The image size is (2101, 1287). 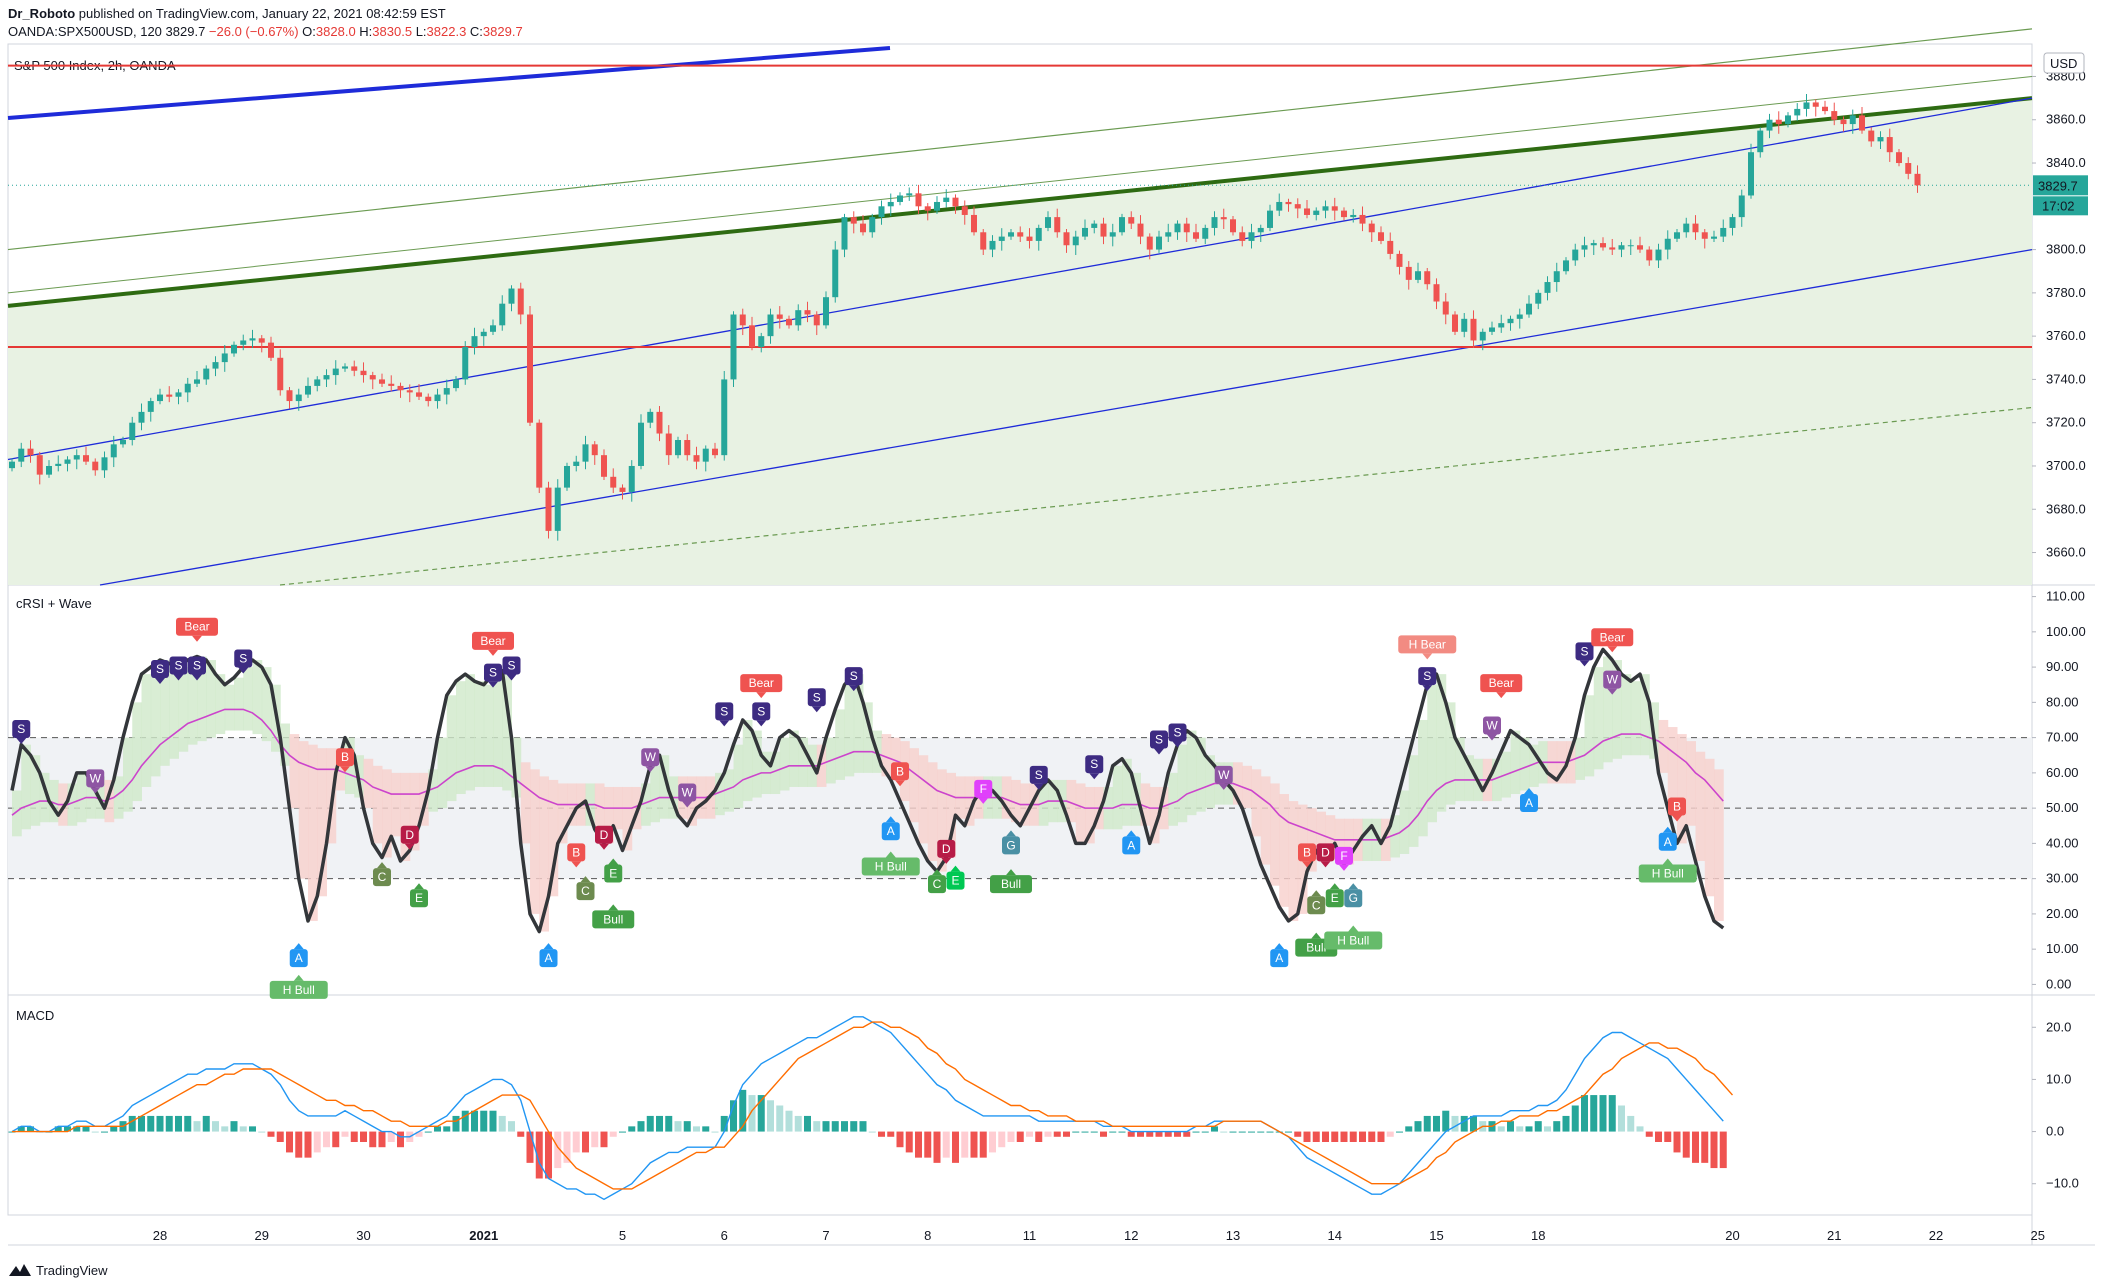 What do you see at coordinates (613, 916) in the screenshot?
I see `wave-marker-bull: Bull` at bounding box center [613, 916].